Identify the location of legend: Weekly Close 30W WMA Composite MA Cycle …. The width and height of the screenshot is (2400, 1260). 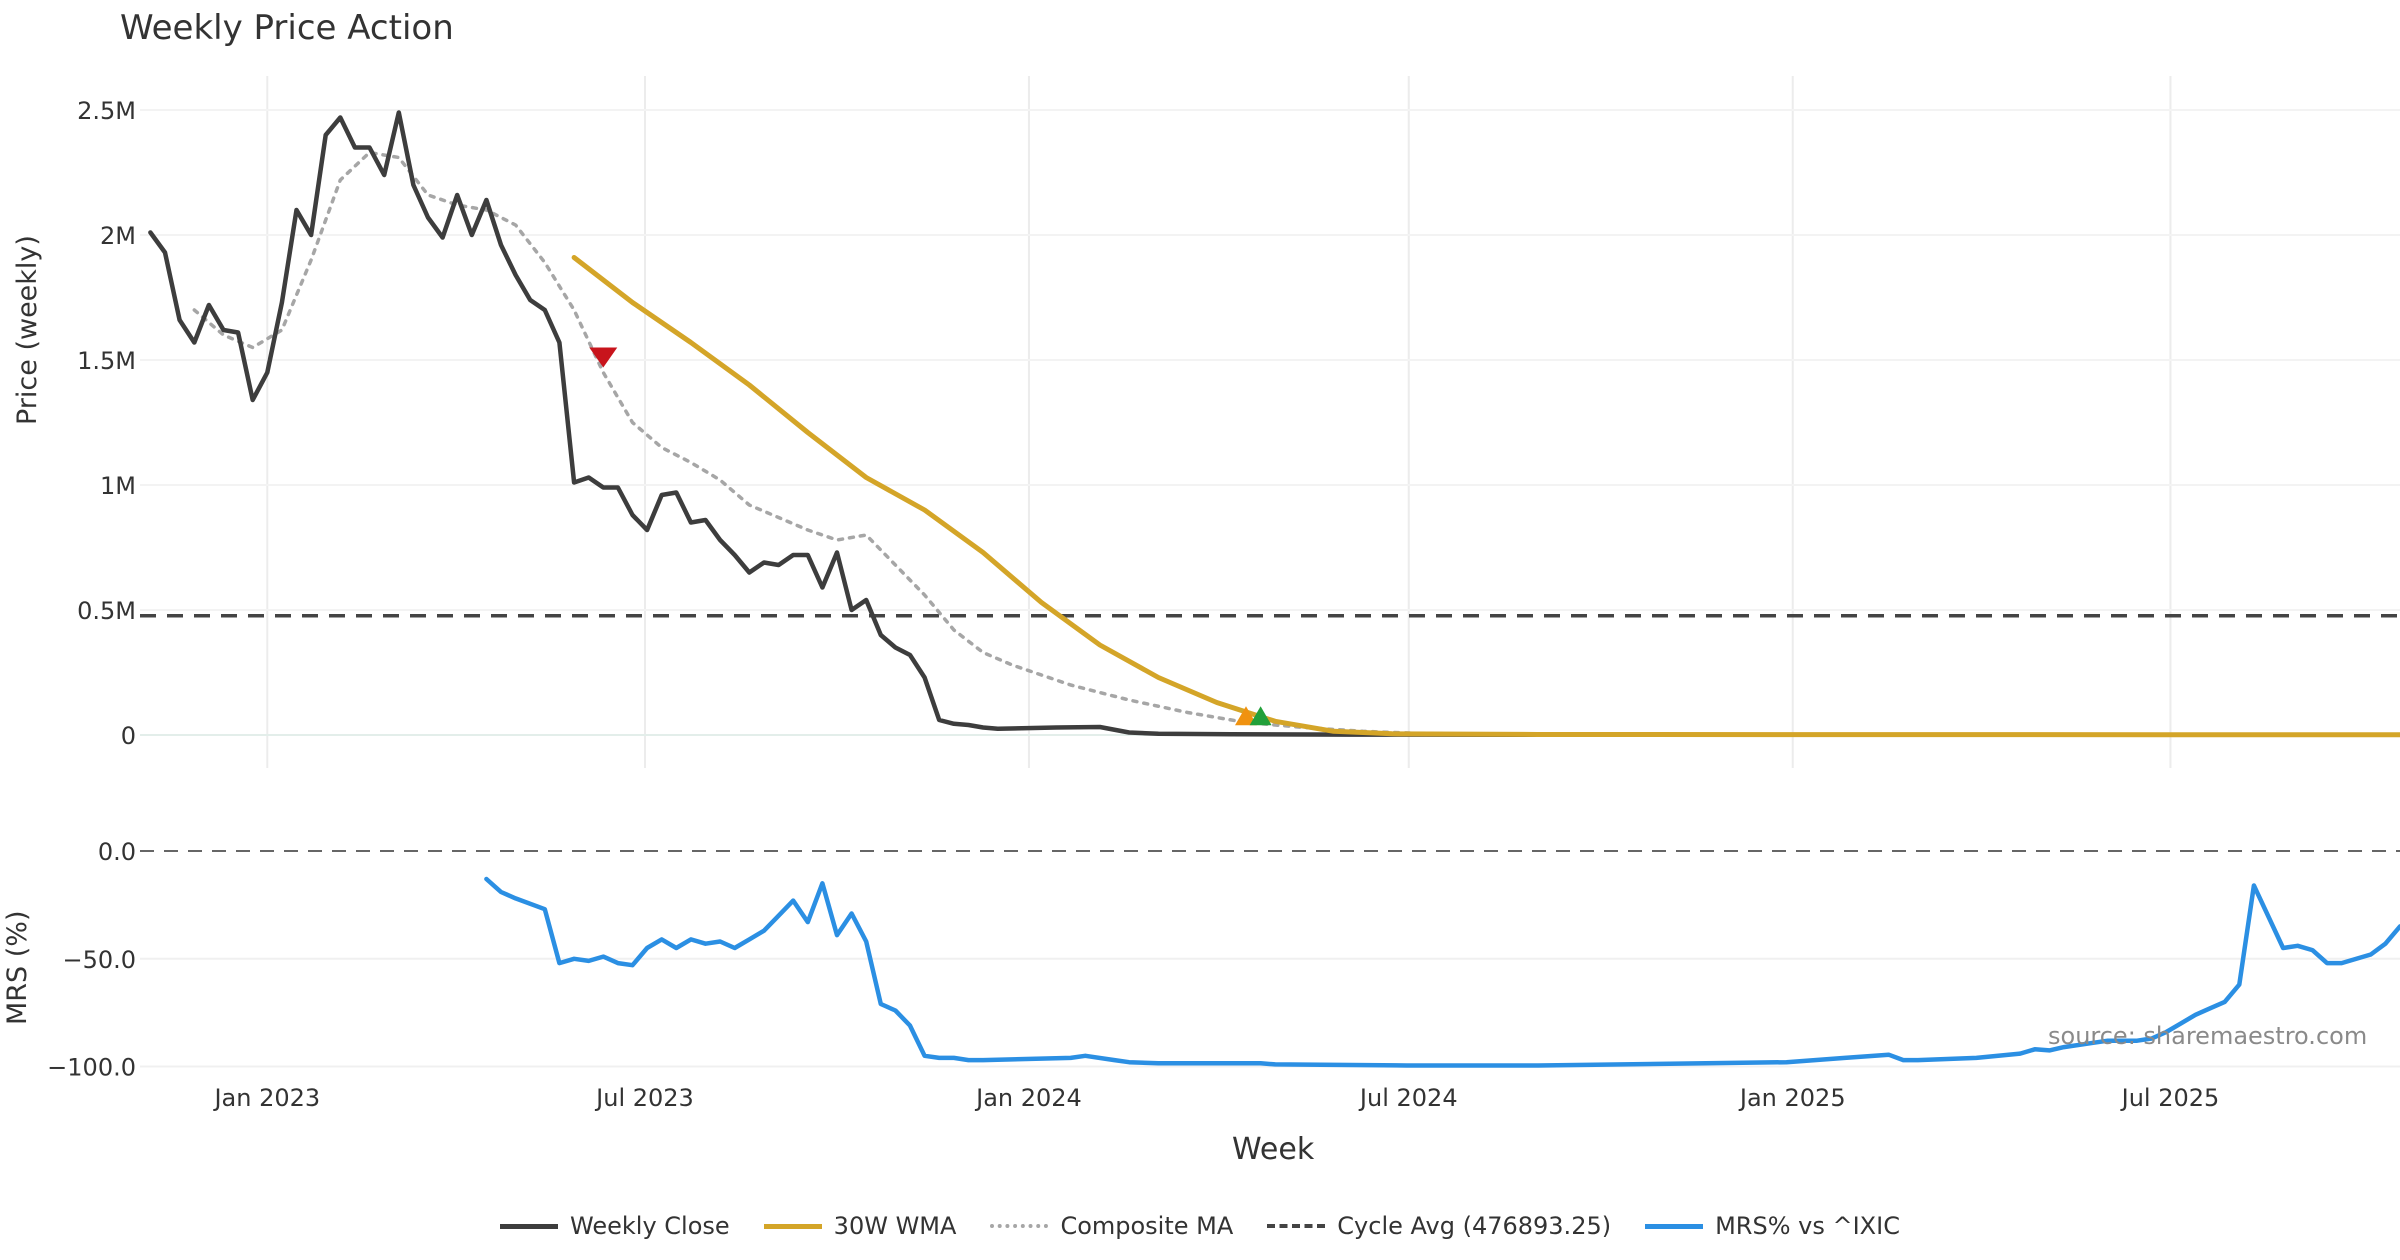
(1200, 1226).